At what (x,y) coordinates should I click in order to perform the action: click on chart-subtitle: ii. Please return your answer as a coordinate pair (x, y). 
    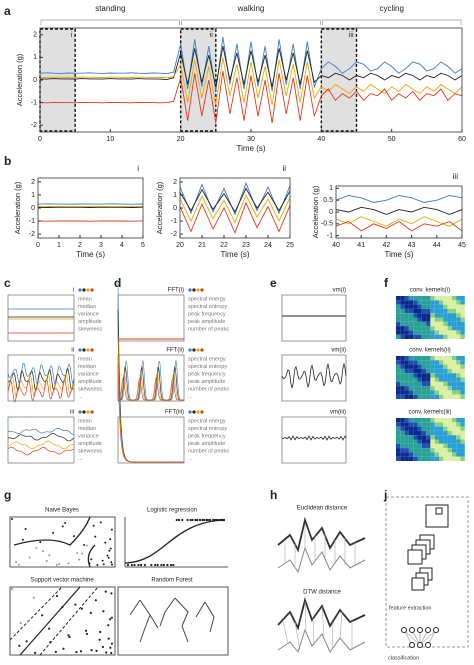
    Looking at the image, I should click on (284, 168).